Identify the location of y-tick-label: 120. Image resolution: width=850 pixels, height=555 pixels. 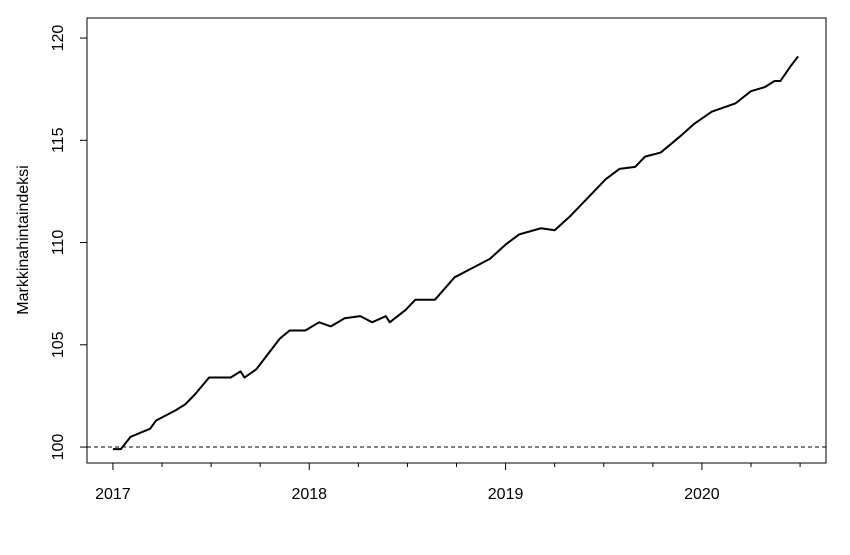
(58, 38).